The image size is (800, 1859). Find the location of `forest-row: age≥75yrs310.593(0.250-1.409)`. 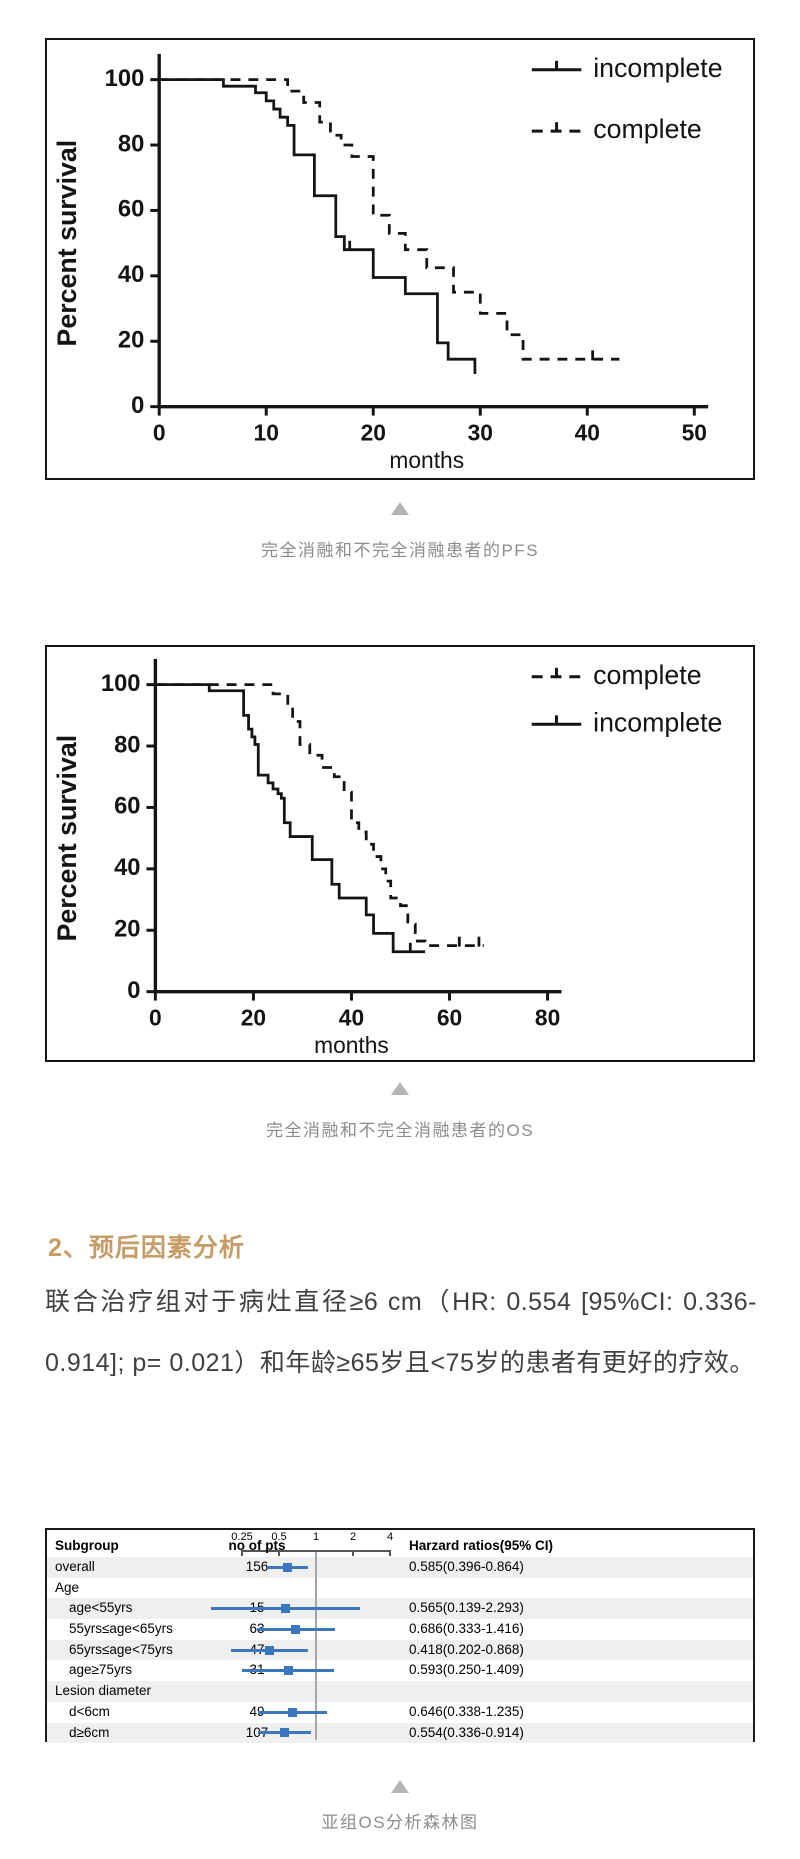

forest-row: age≥75yrs310.593(0.250-1.409) is located at coordinates (400, 1670).